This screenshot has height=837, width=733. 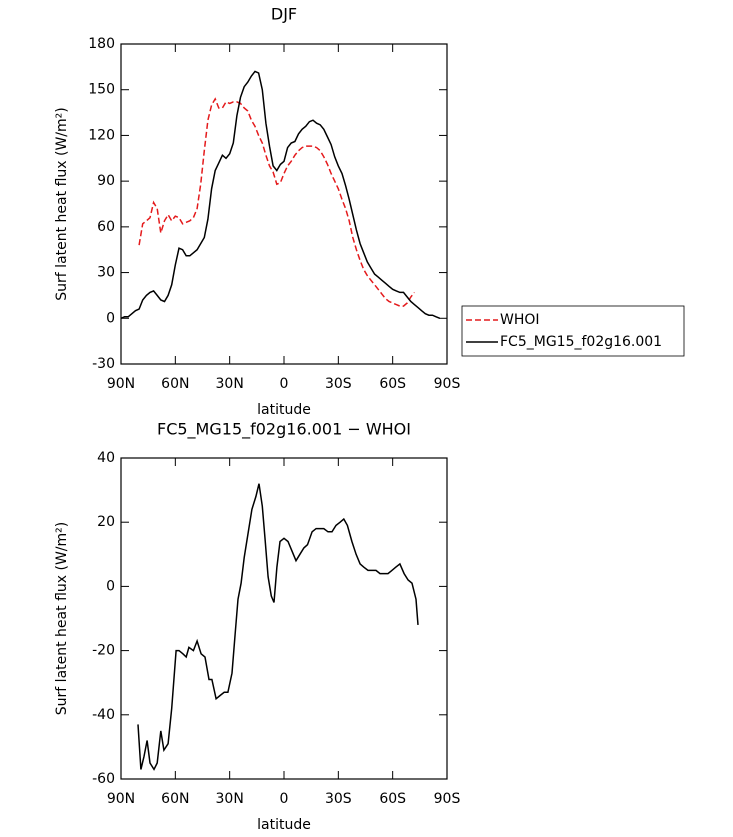 What do you see at coordinates (581, 342) in the screenshot?
I see `legend-label: FC5_MG15_f02g16.001` at bounding box center [581, 342].